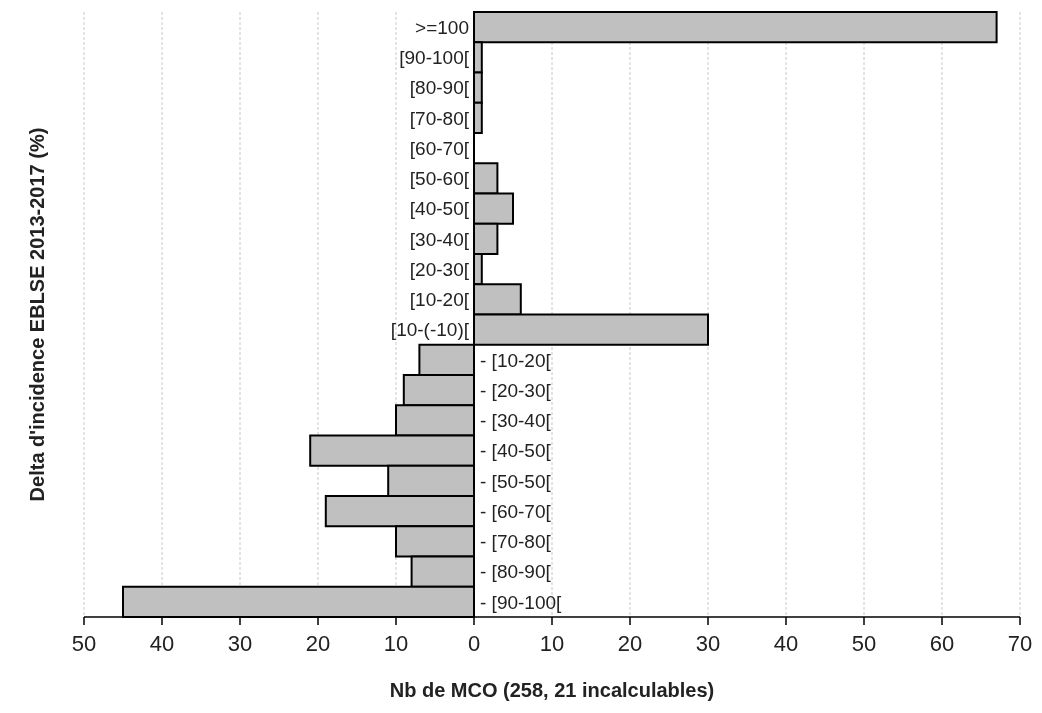 The image size is (1042, 713). What do you see at coordinates (516, 421) in the screenshot?
I see `y-tick-label: - [30-40[` at bounding box center [516, 421].